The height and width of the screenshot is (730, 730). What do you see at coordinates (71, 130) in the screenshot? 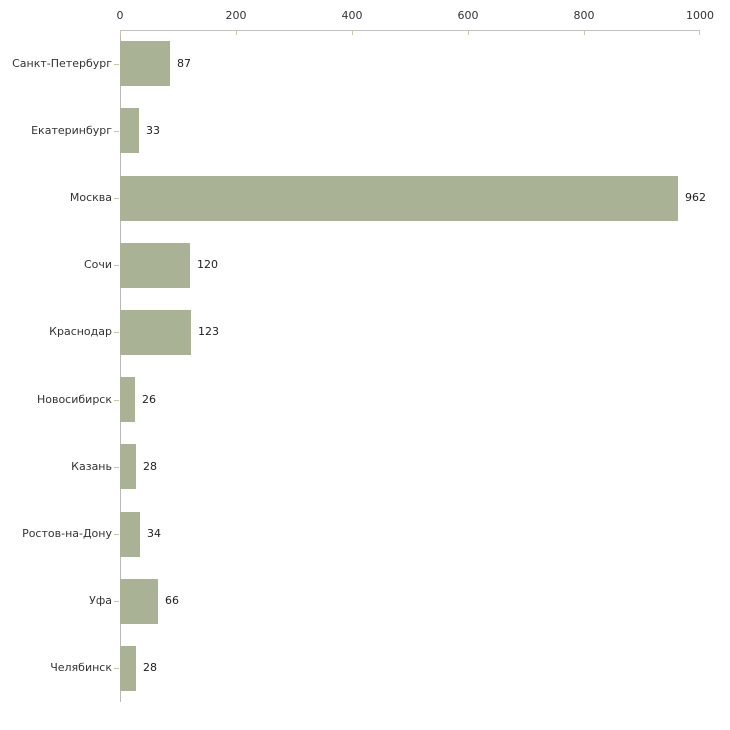
I see `category-label: Екатеринбург` at bounding box center [71, 130].